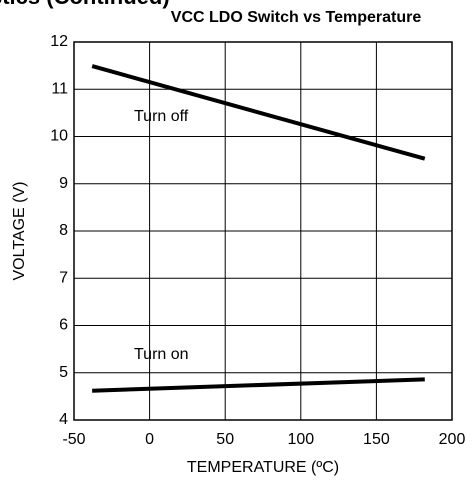 The image size is (472, 491). Describe the element at coordinates (63, 277) in the screenshot. I see `y-tick-label: 7` at that location.